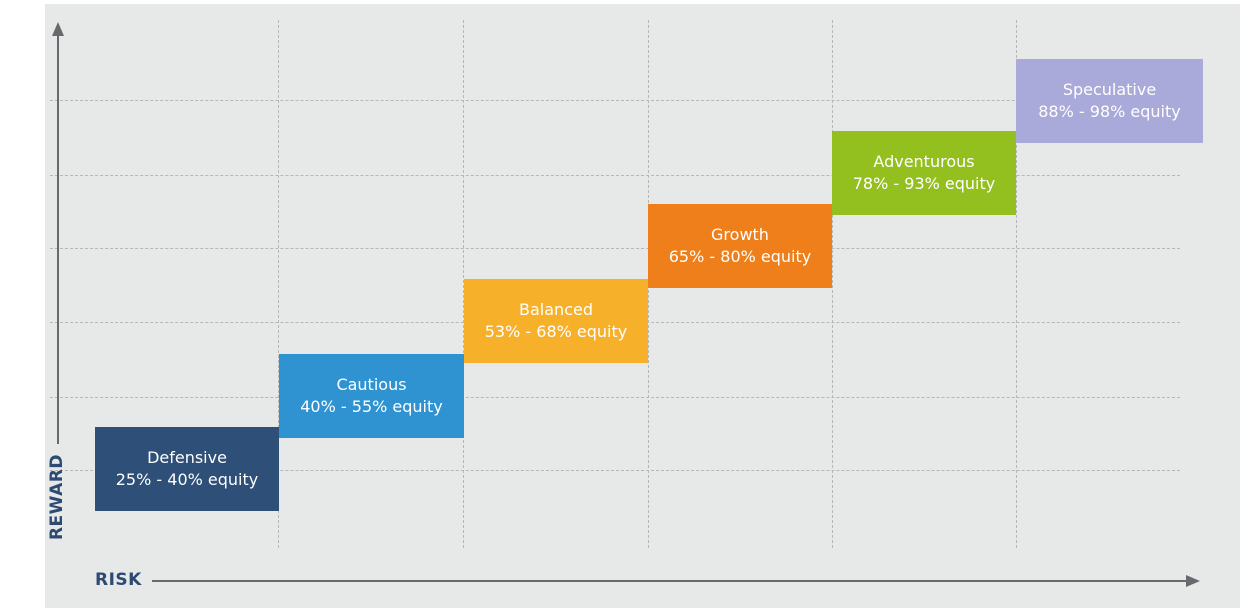 This screenshot has height=612, width=1245. I want to click on profile-name: Defensive, so click(187, 457).